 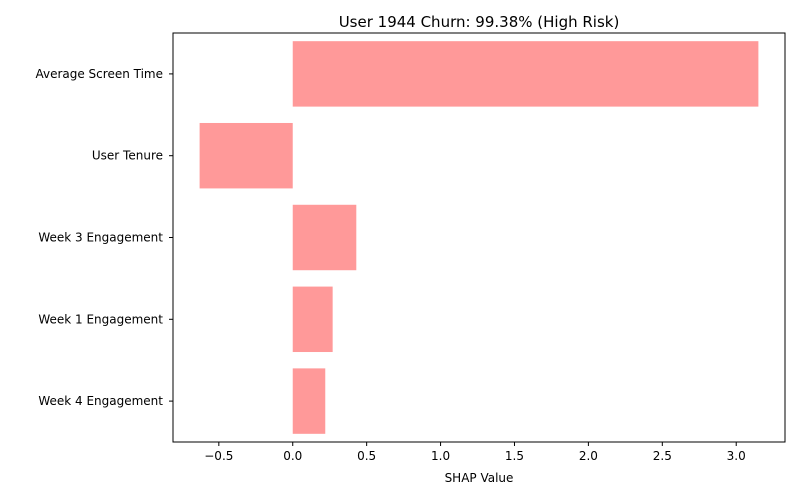 What do you see at coordinates (100, 319) in the screenshot?
I see `y-tick-label: Week 1 Engagement` at bounding box center [100, 319].